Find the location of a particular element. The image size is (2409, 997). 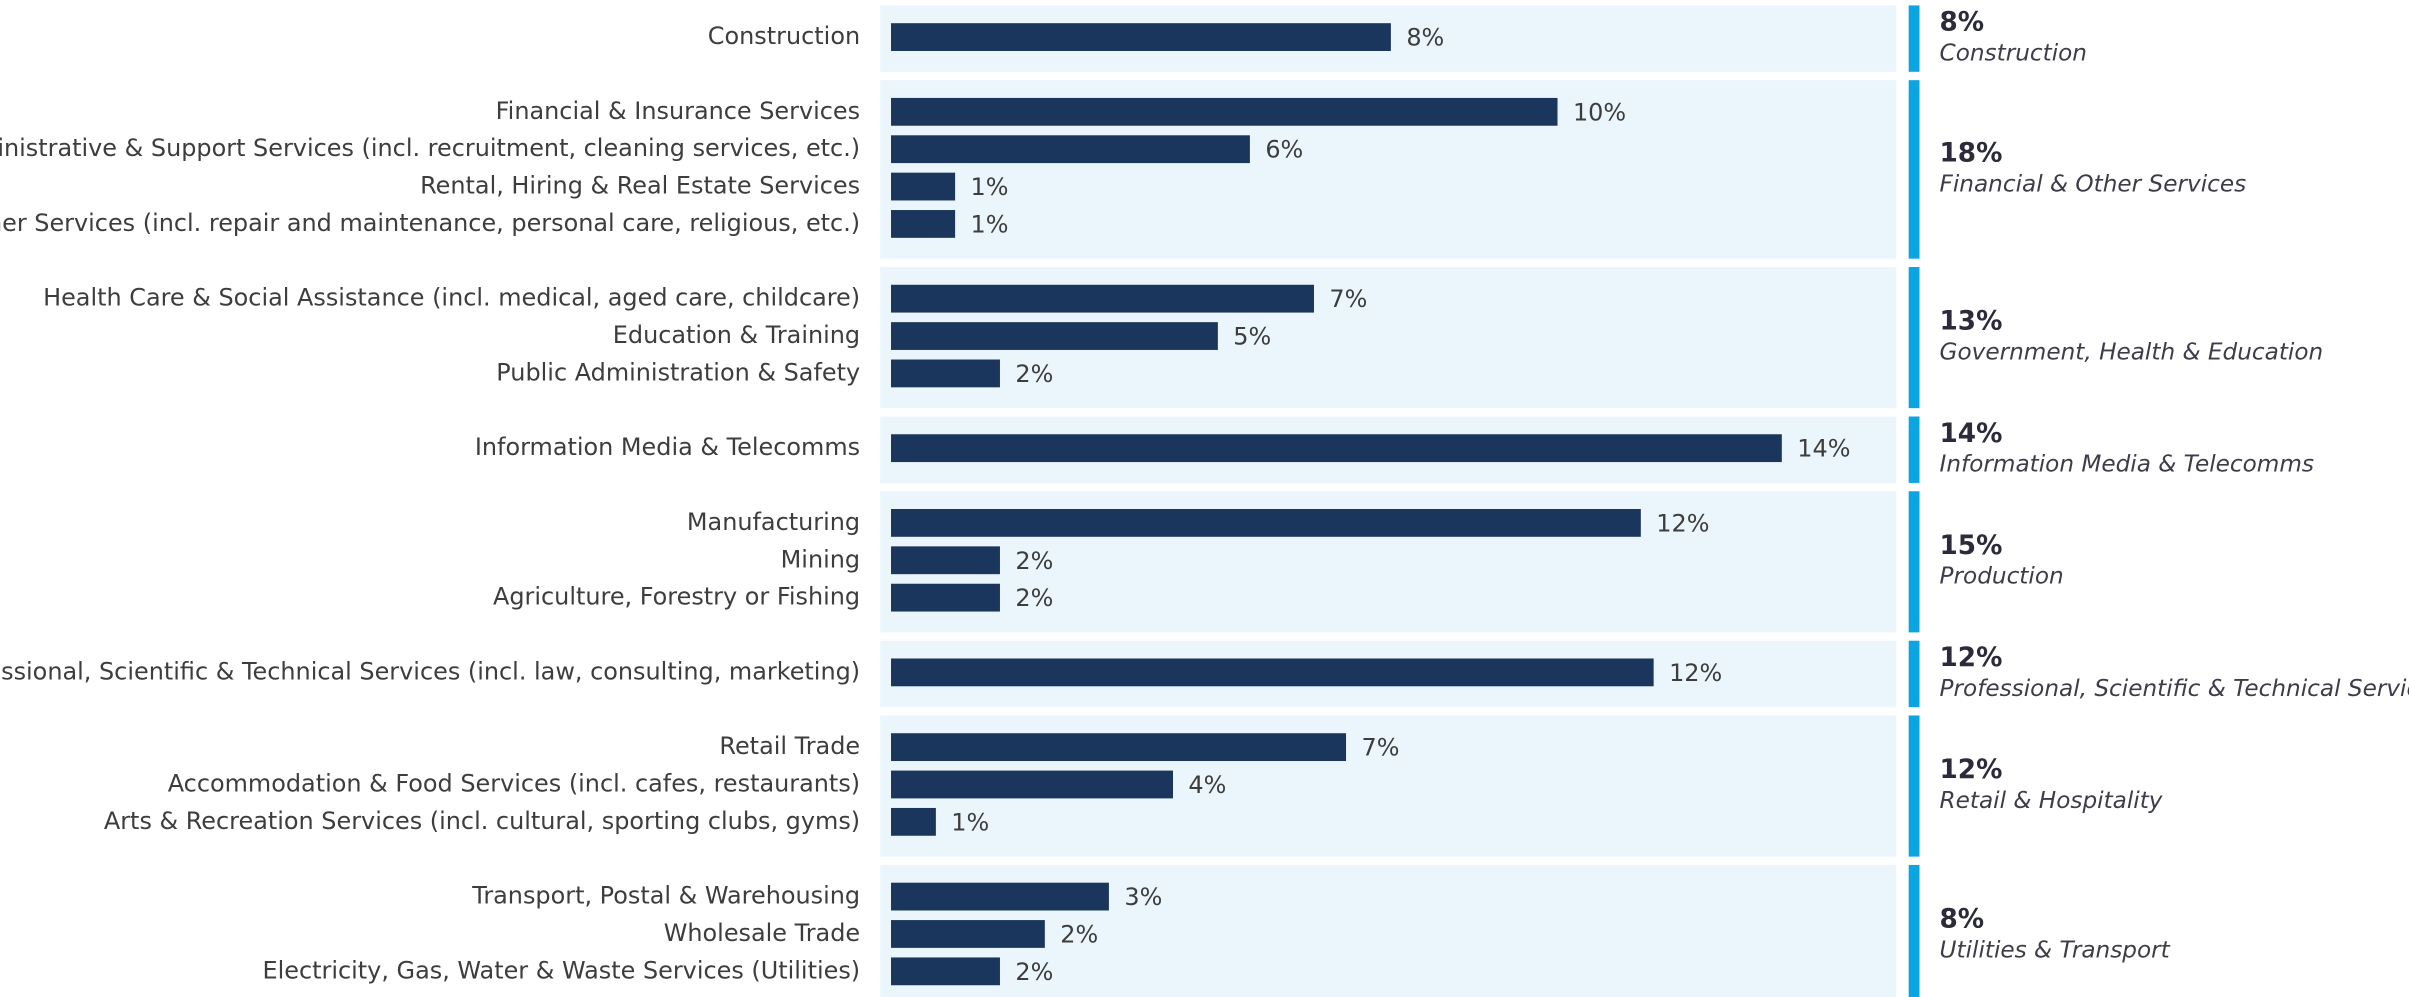

group-total: 13% is located at coordinates (1971, 322).